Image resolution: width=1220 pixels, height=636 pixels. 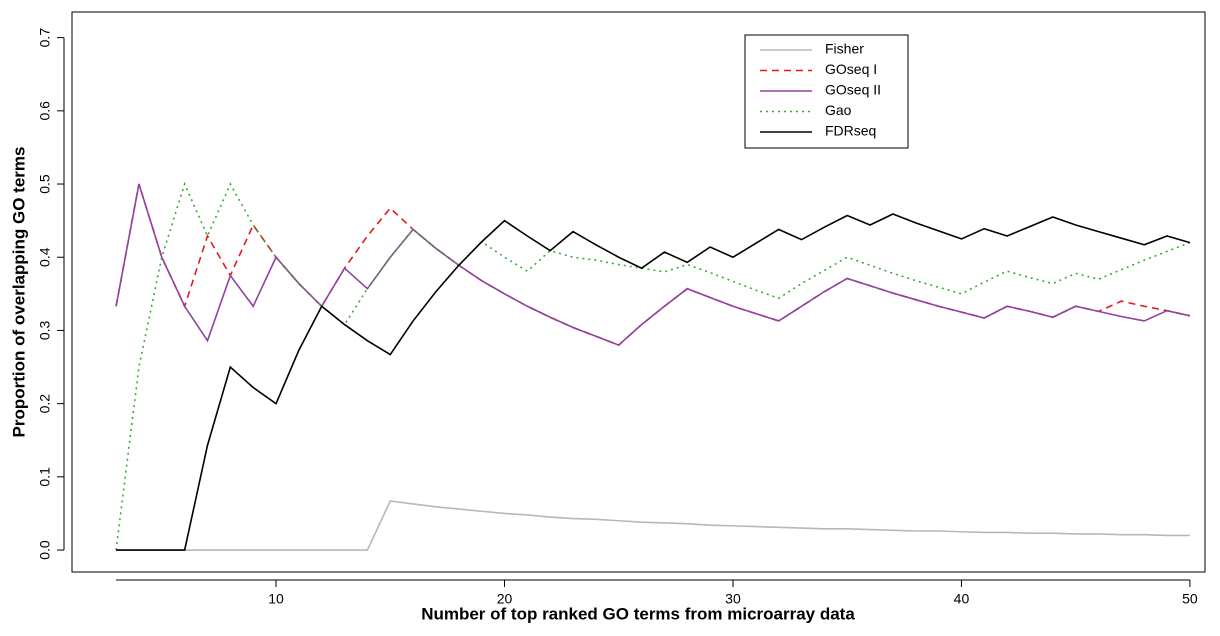 What do you see at coordinates (45, 477) in the screenshot?
I see `y-tick-label: 0.1` at bounding box center [45, 477].